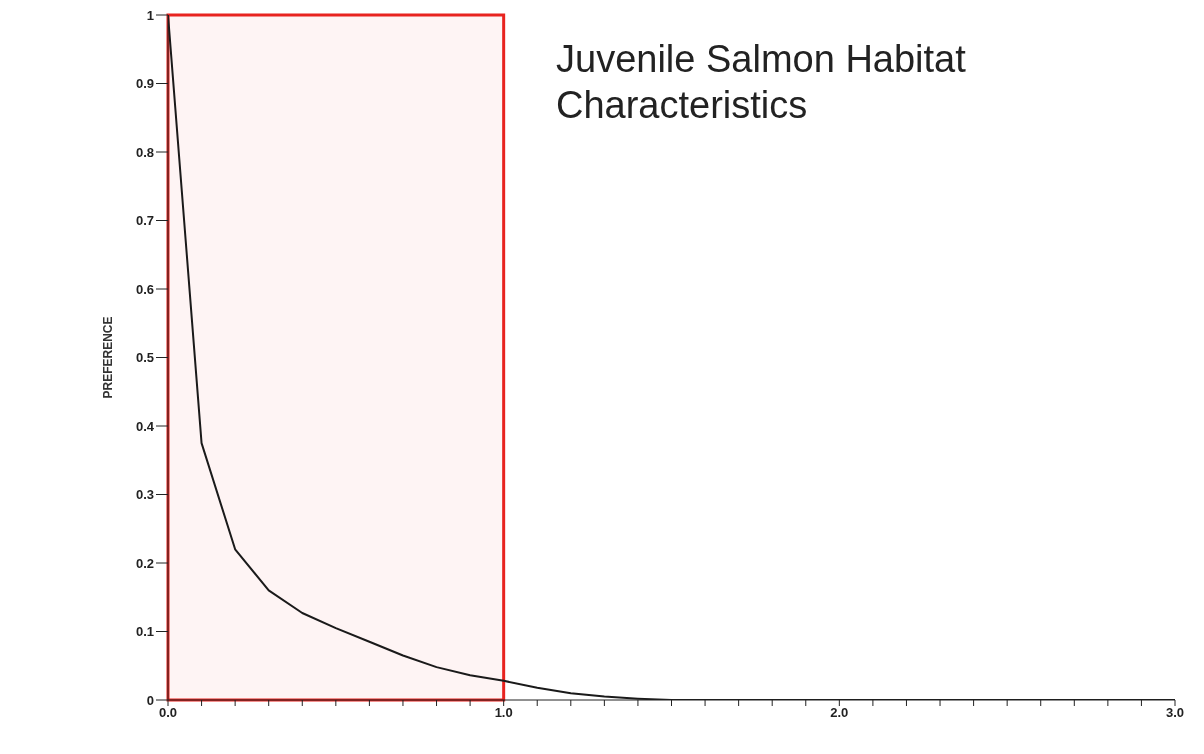  Describe the element at coordinates (150, 15) in the screenshot. I see `y-tick-label: 1` at that location.